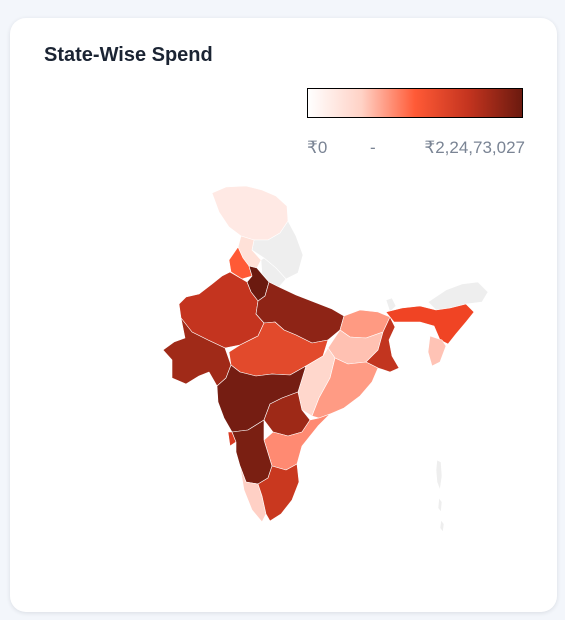 The width and height of the screenshot is (565, 620). I want to click on state-sikkim, so click(391, 305).